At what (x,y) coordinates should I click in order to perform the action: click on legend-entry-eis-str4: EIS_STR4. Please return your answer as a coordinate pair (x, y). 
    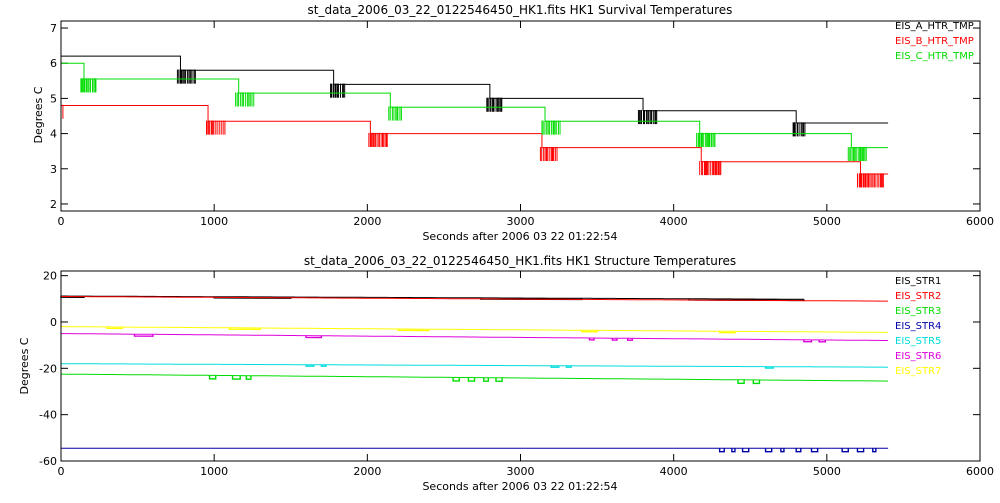
    Looking at the image, I should click on (918, 326).